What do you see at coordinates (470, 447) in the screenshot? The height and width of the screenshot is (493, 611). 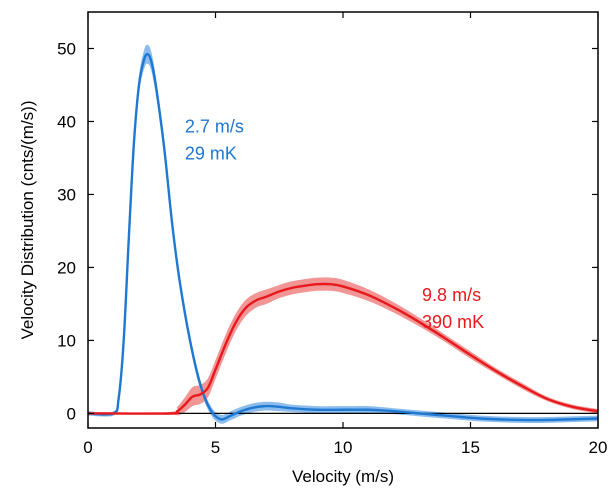 I see `x-tick-label: 15` at bounding box center [470, 447].